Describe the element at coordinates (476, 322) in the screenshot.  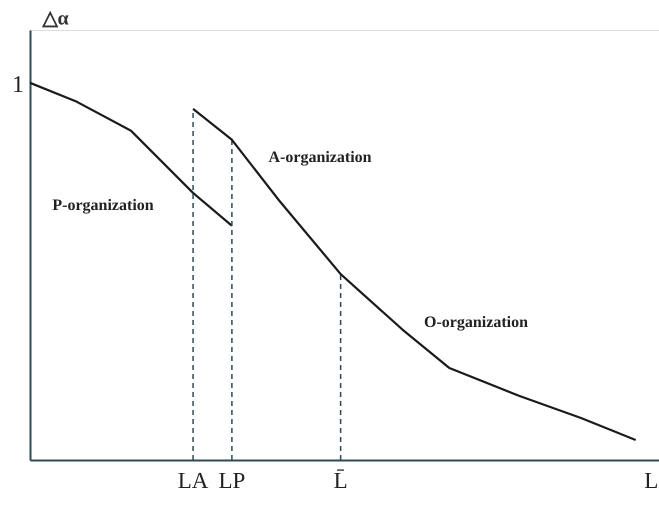
I see `annotation: O-organization` at that location.